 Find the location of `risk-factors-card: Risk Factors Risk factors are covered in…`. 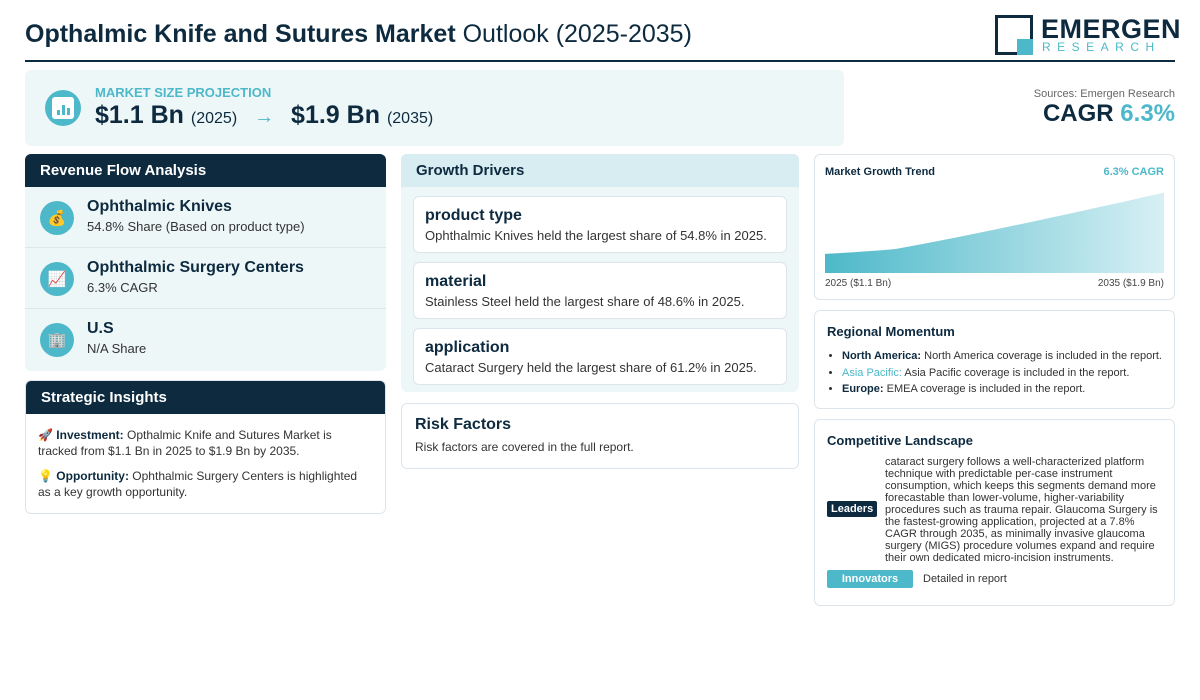

risk-factors-card: Risk Factors Risk factors are covered in… is located at coordinates (600, 436).